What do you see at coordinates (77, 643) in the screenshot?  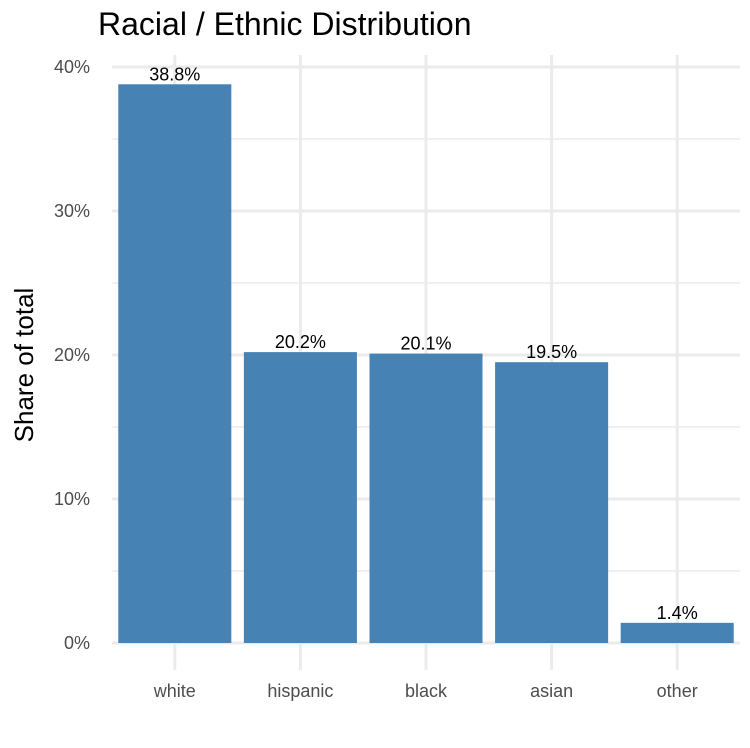 I see `y-tick-label: 0%` at bounding box center [77, 643].